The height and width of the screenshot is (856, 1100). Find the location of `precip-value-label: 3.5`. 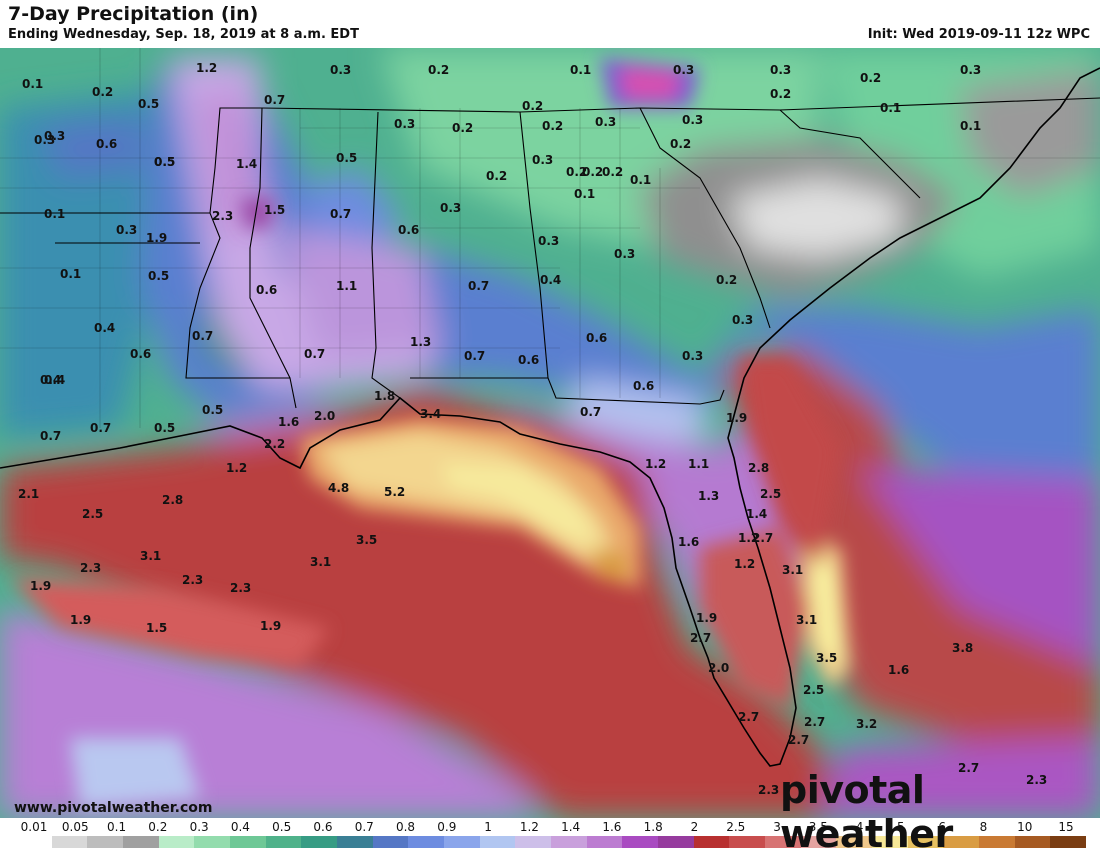

precip-value-label: 3.5 is located at coordinates (366, 540).